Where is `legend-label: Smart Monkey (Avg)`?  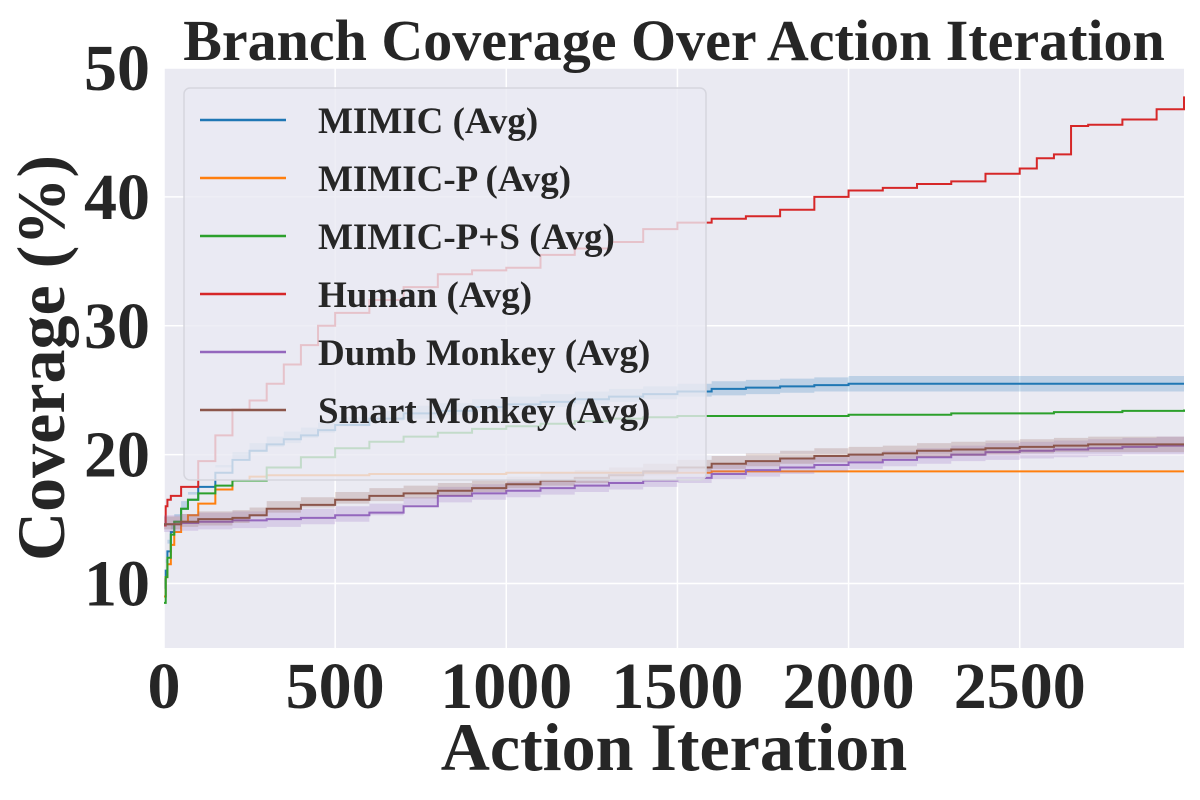
legend-label: Smart Monkey (Avg) is located at coordinates (484, 411).